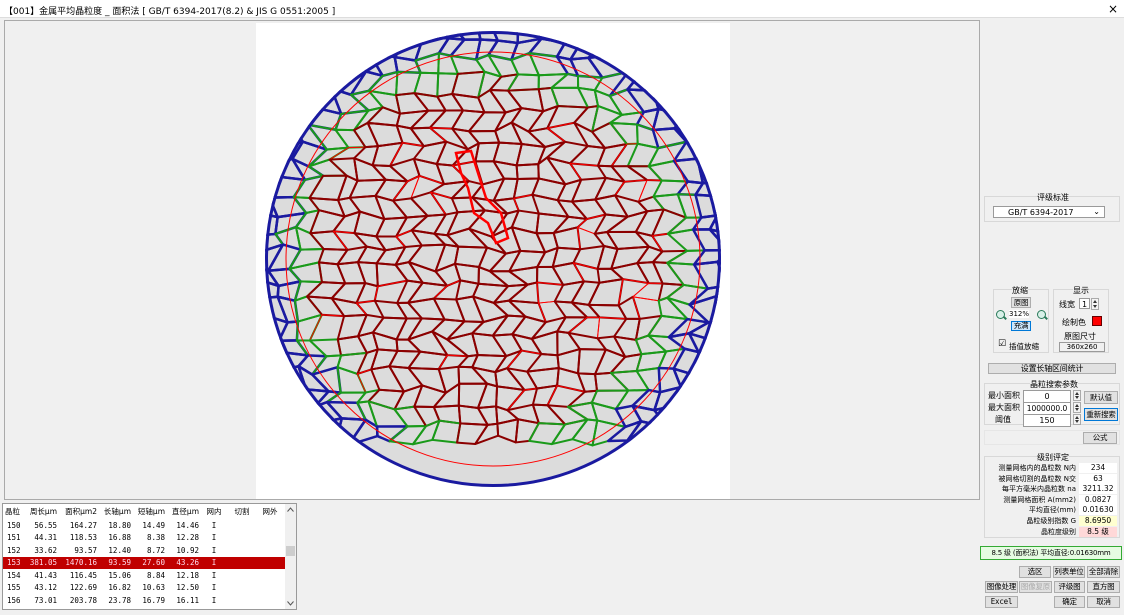 This screenshot has height=615, width=1124. I want to click on table-row: 155 43.12 122.69 16.82 10.63 12.50 I, so click(144, 588).